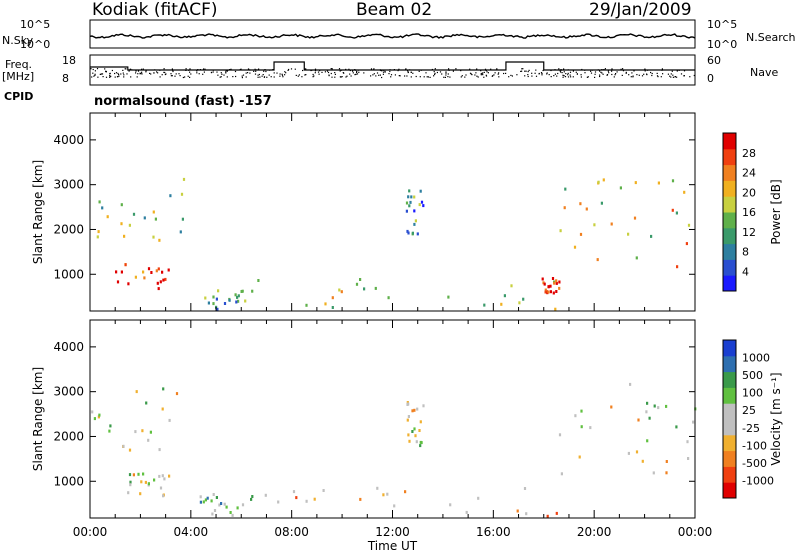 This screenshot has width=800, height=554. Describe the element at coordinates (751, 428) in the screenshot. I see `velocity-colorbar-tick: -25` at that location.